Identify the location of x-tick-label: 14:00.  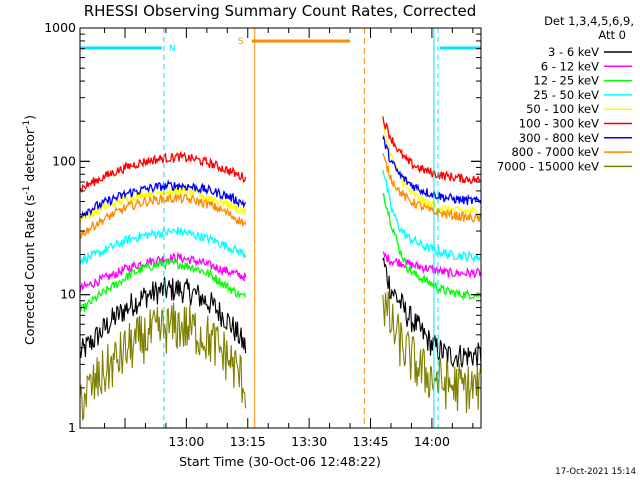
(432, 441).